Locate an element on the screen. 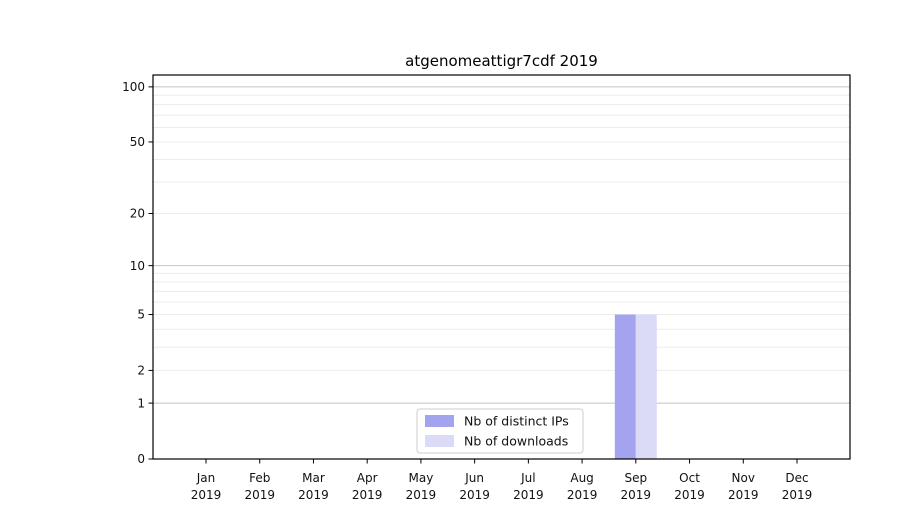 This screenshot has height=532, width=900. x-tick-label-month: Sep is located at coordinates (636, 478).